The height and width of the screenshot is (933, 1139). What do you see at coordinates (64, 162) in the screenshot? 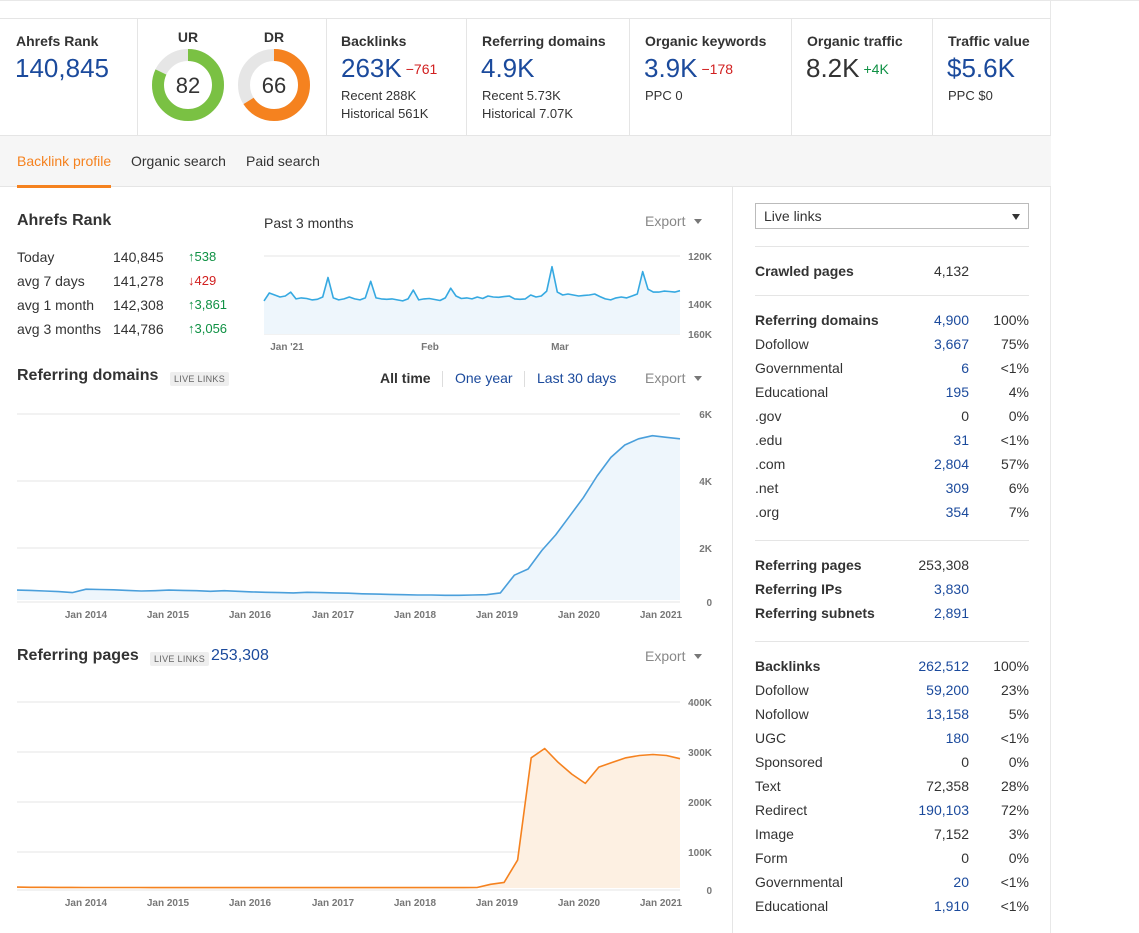
I see `tab-backlink-profile: Backlink profile` at bounding box center [64, 162].